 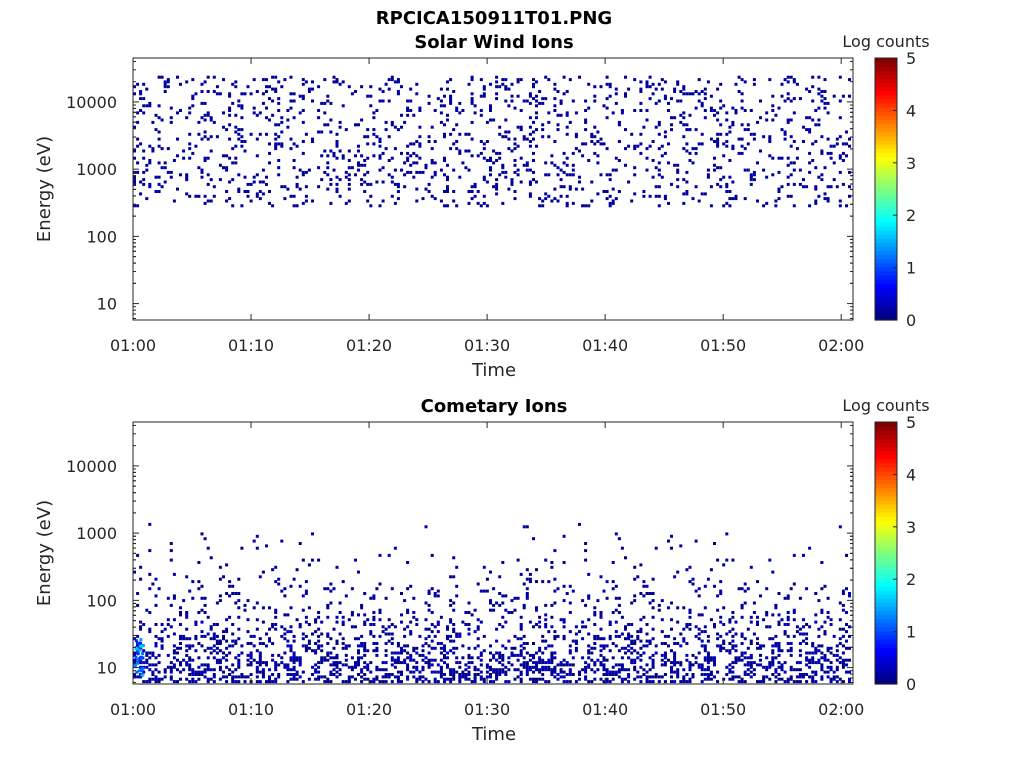 I want to click on x-tick-label: 01:40, so click(x=605, y=709).